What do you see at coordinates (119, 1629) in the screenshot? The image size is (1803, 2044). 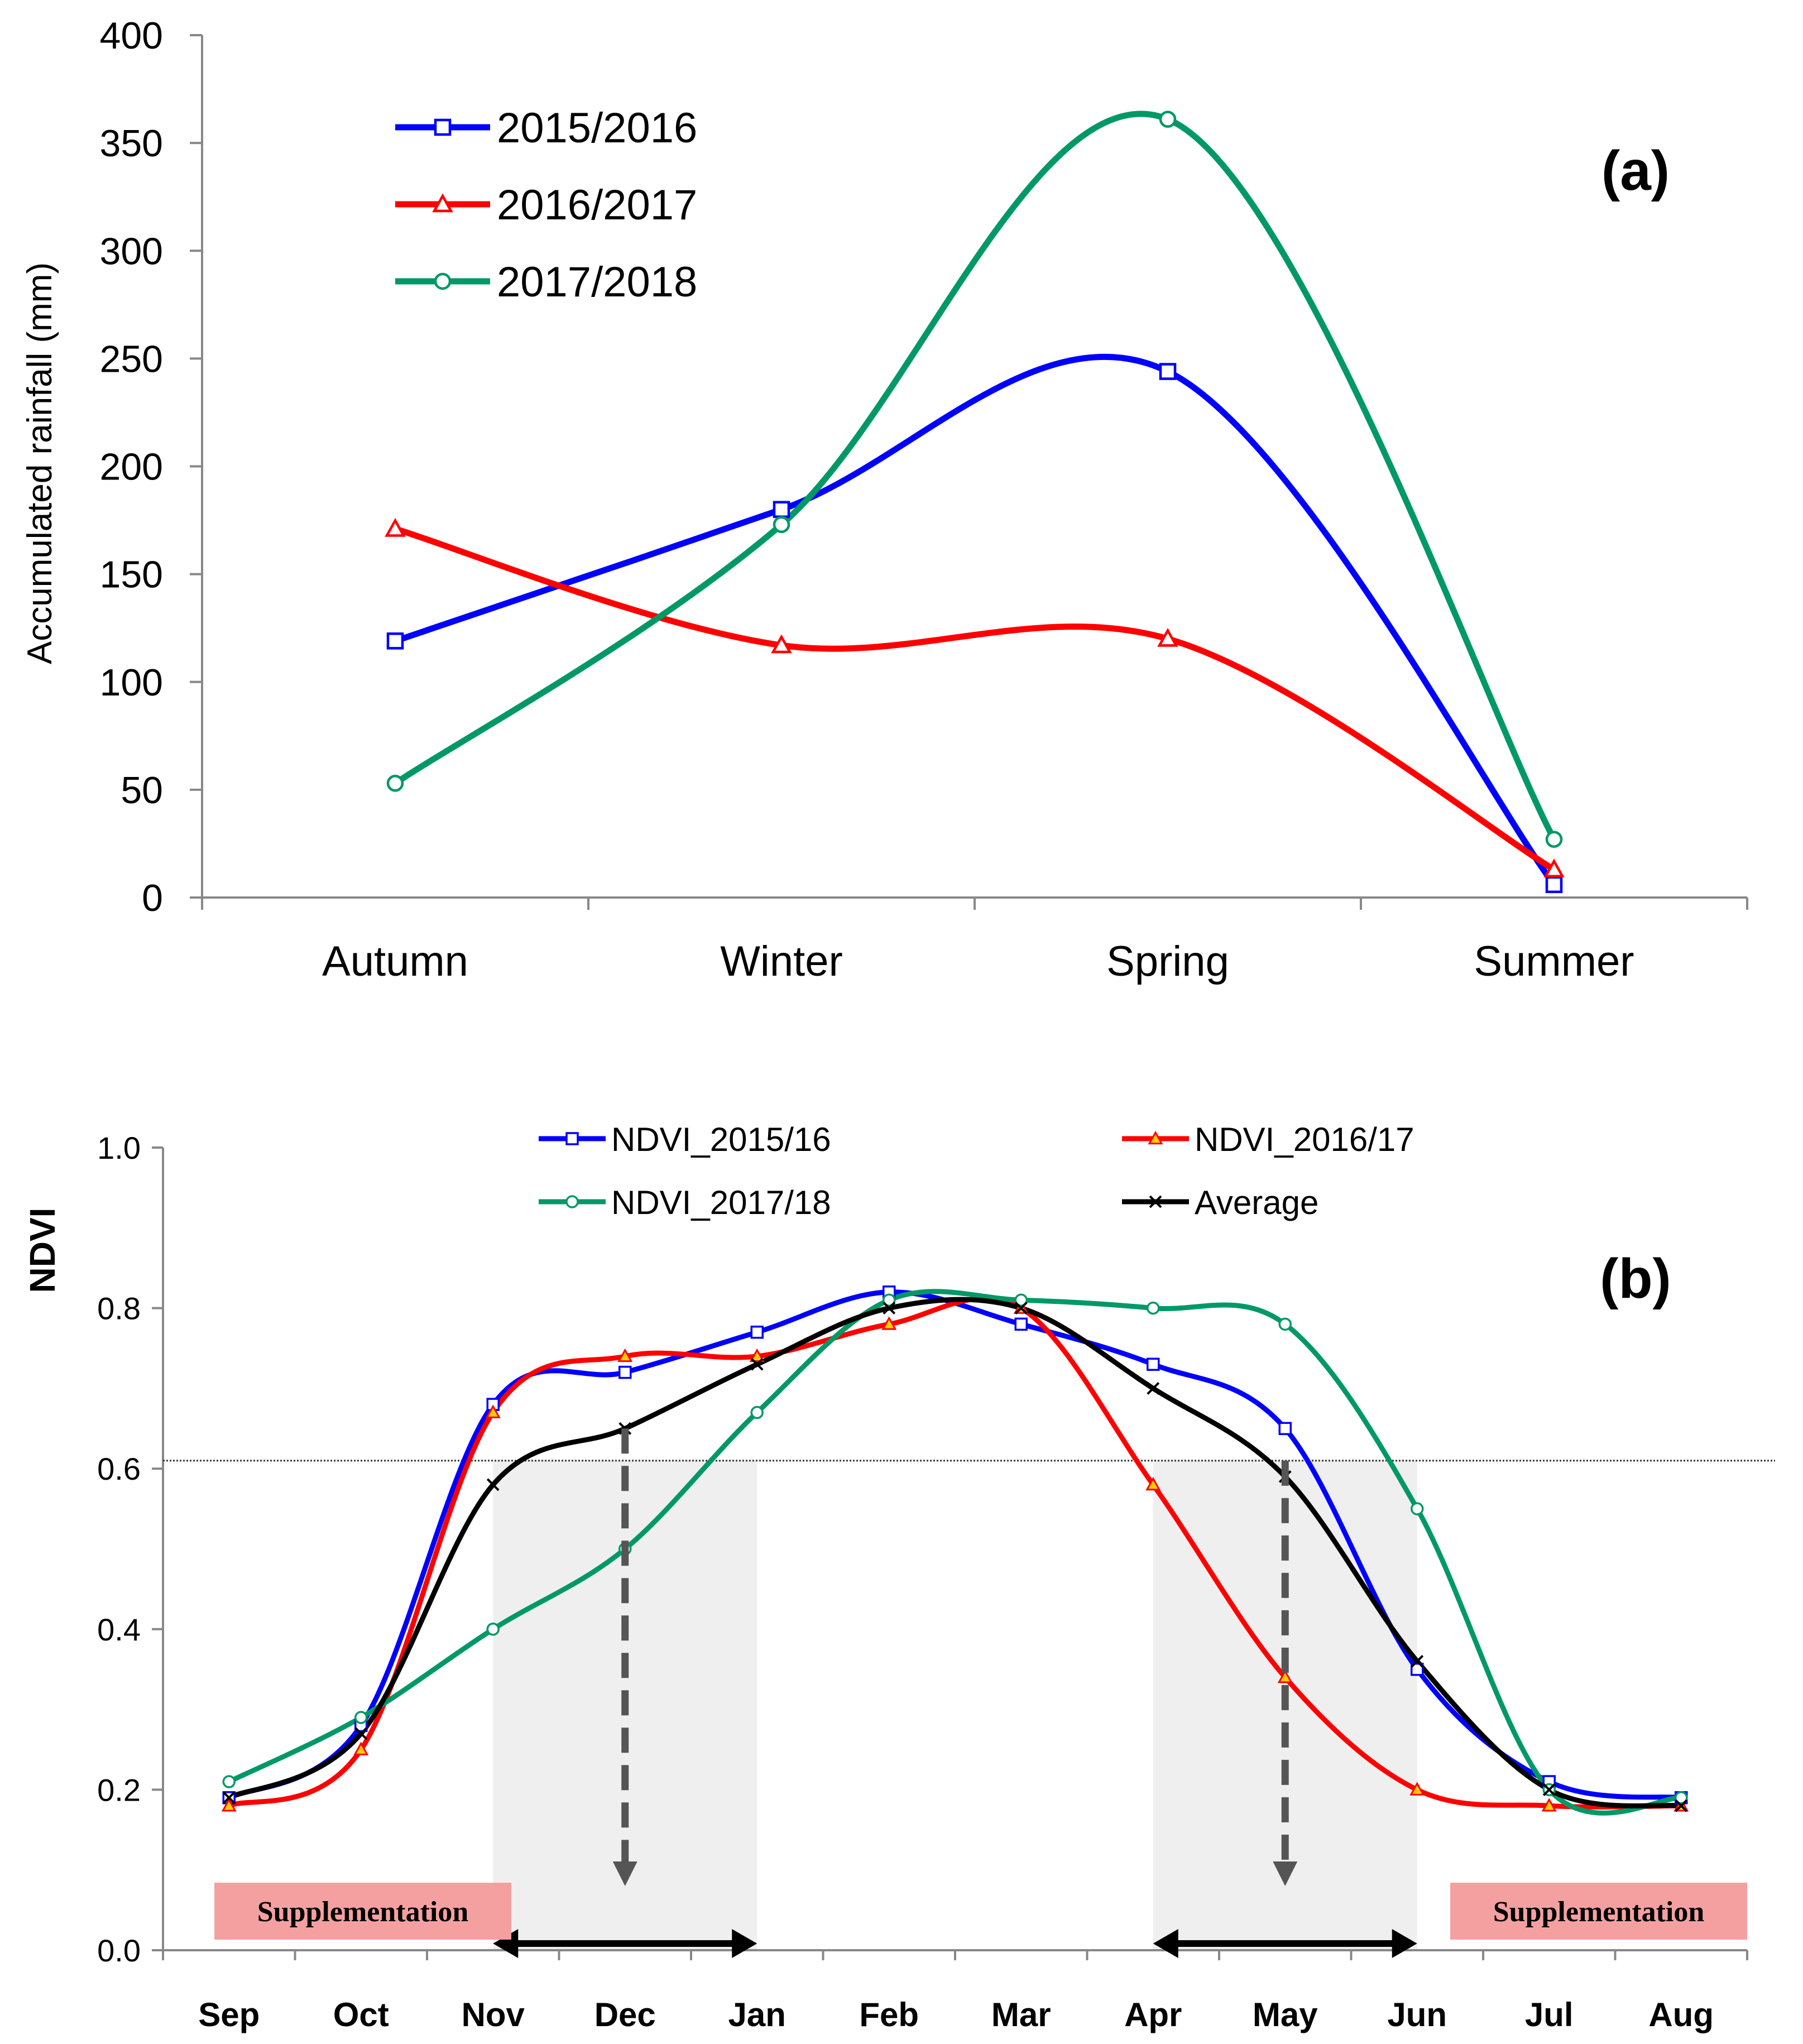 I see `y-tick-label: 0.4` at bounding box center [119, 1629].